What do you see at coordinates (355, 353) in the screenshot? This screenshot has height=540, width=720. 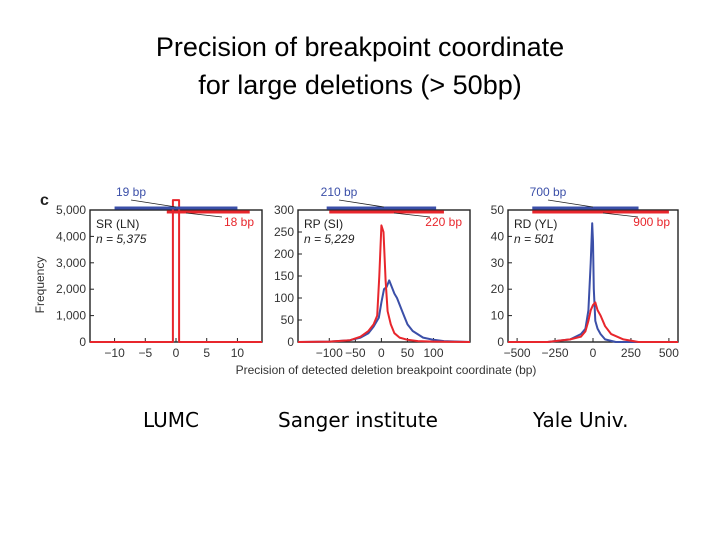 I see `panel-2-xtick-label: −50` at bounding box center [355, 353].